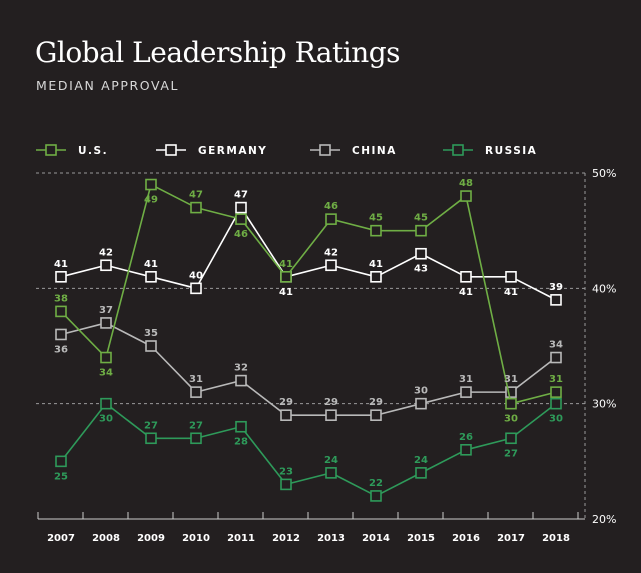 The height and width of the screenshot is (573, 641). I want to click on data-label-us: 48, so click(466, 183).